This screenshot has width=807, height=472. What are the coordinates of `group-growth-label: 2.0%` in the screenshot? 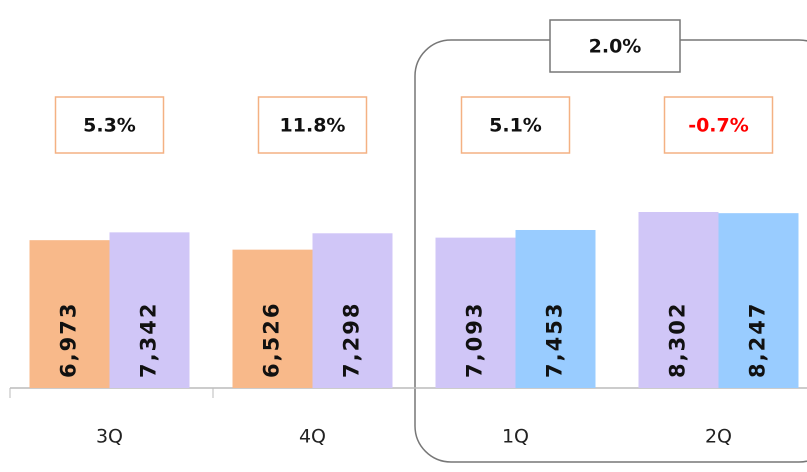 It's located at (615, 47).